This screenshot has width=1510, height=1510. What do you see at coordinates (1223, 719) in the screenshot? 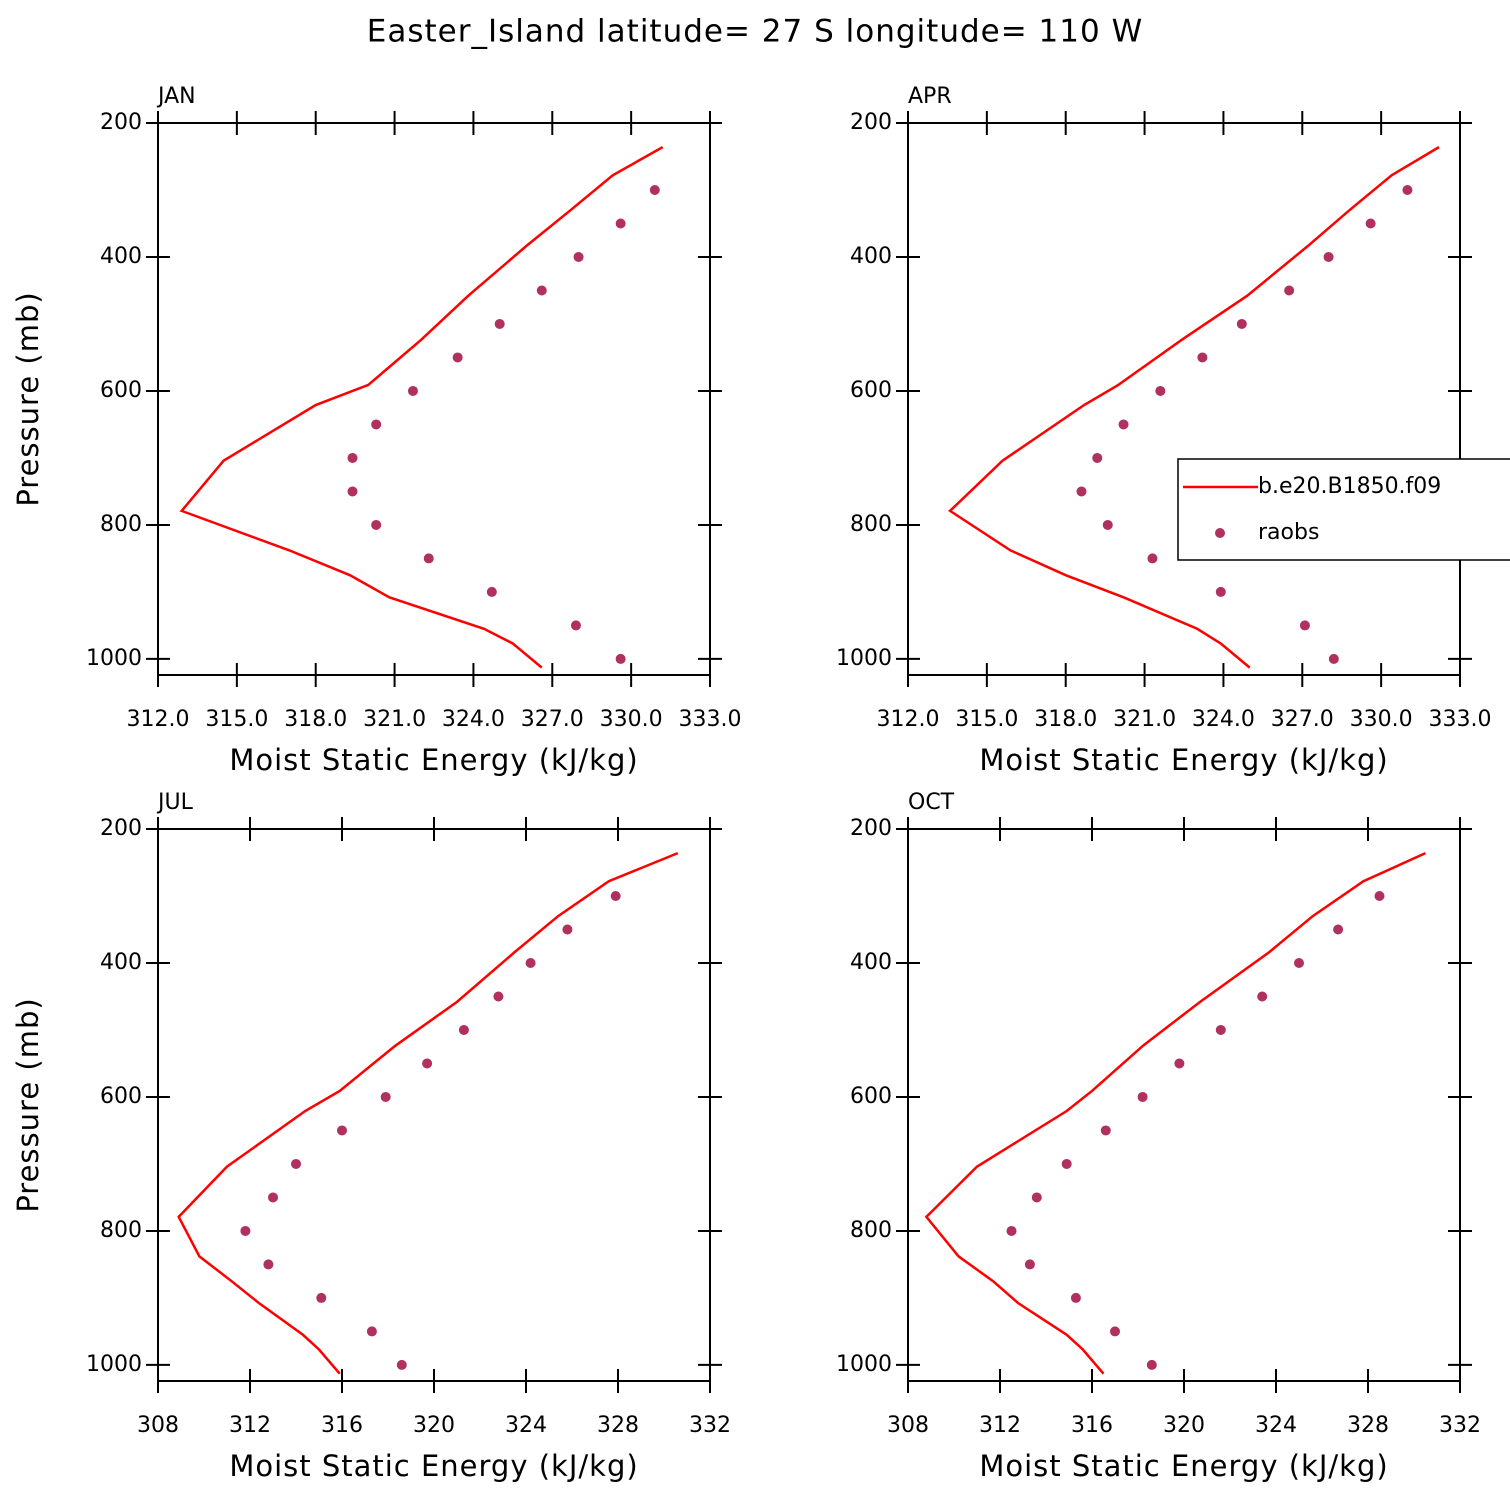
I see `x-tick-label: 324.0` at bounding box center [1223, 719].